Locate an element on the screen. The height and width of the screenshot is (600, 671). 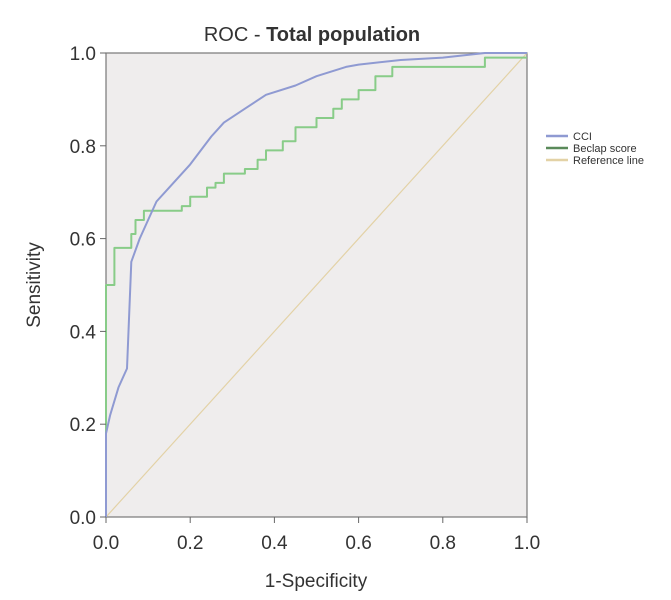
legend-label: Reference line is located at coordinates (608, 161).